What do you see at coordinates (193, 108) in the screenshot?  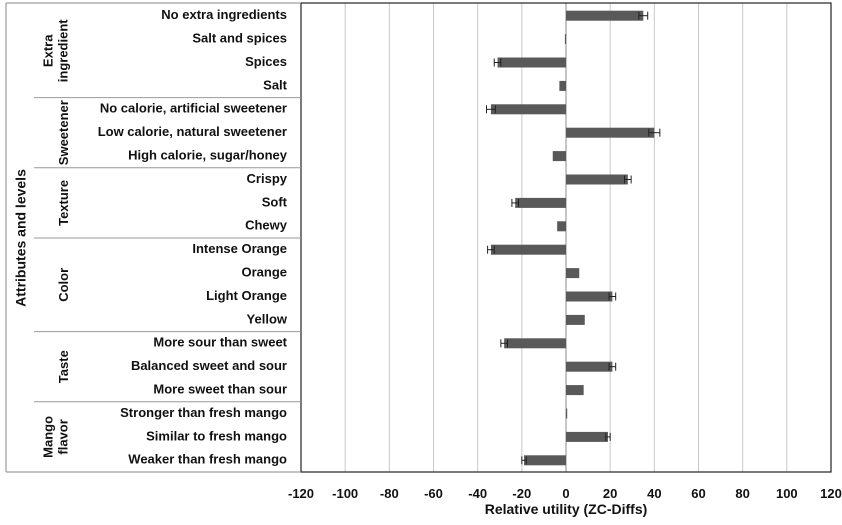 I see `level-label: No calorie, artificial sweetener` at bounding box center [193, 108].